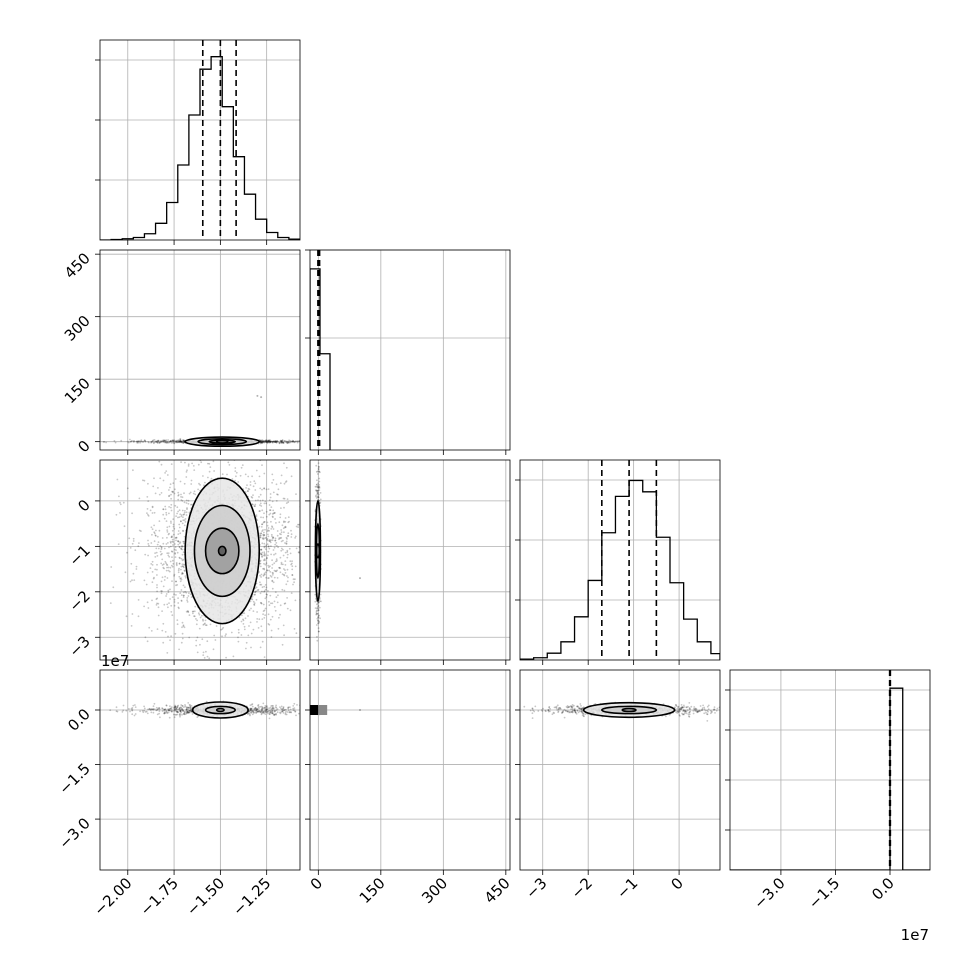 This screenshot has height=970, width=970. Describe the element at coordinates (201, 557) in the screenshot. I see `pair-content` at that location.